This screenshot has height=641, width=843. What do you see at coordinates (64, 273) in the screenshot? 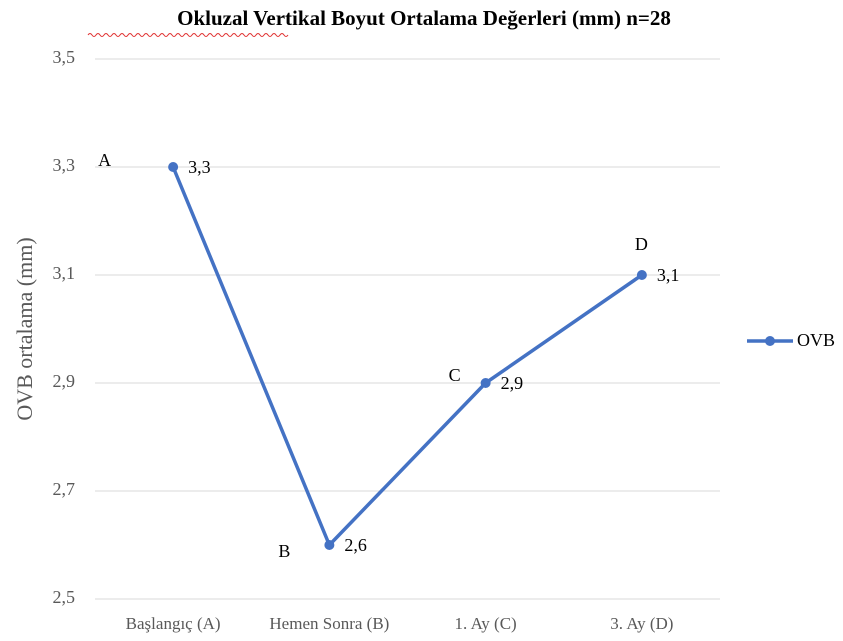
I see `y-tick-label: 3,1` at bounding box center [64, 273].